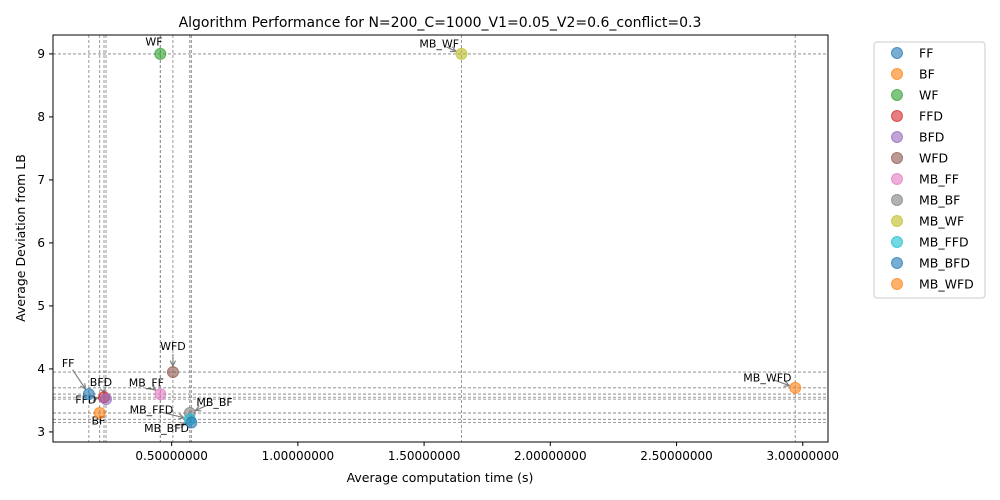  I want to click on legend-marker-bf, so click(897, 74).